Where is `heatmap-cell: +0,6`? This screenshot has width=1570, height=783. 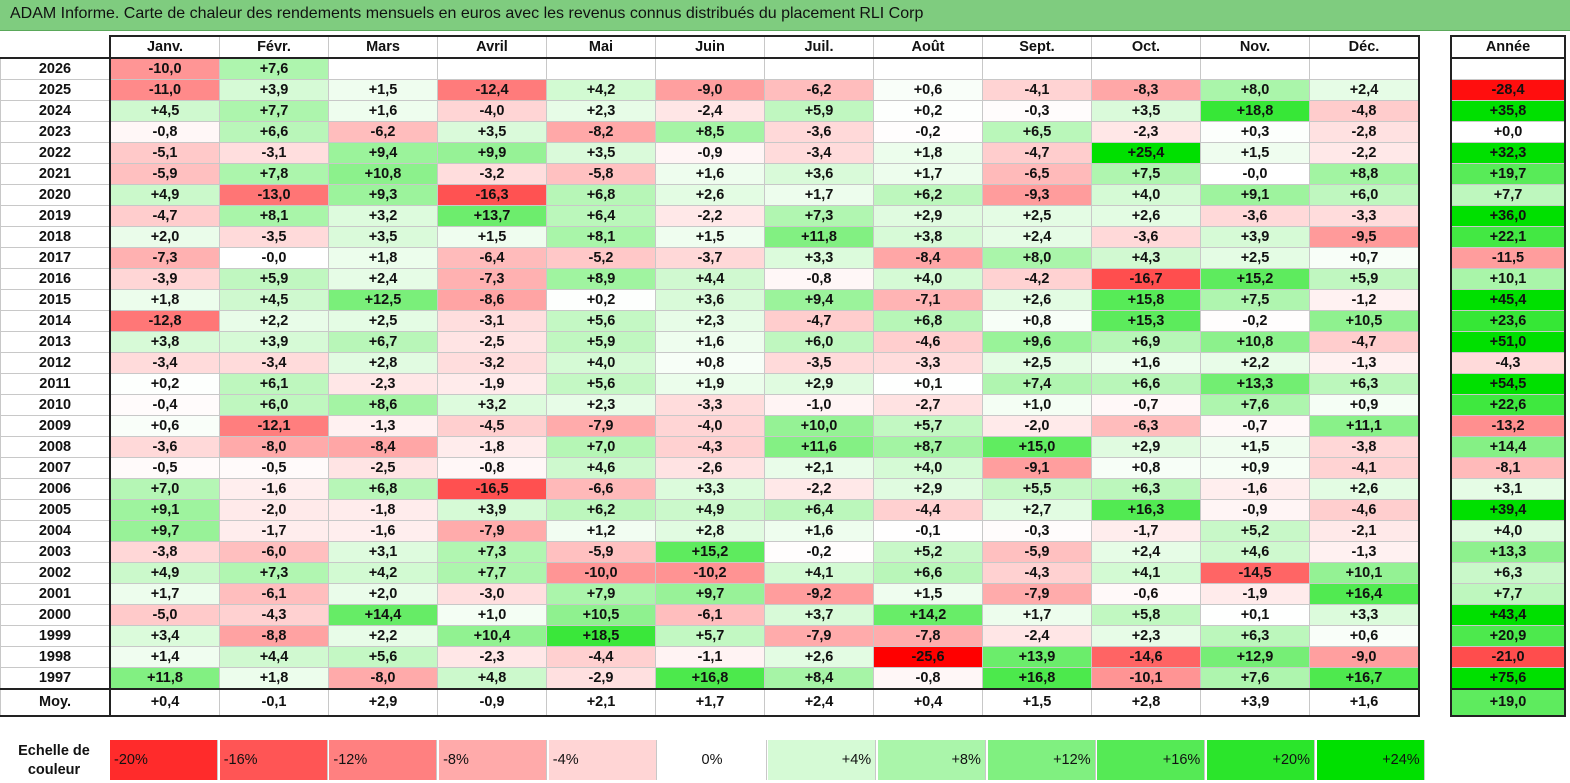 heatmap-cell: +0,6 is located at coordinates (1364, 636).